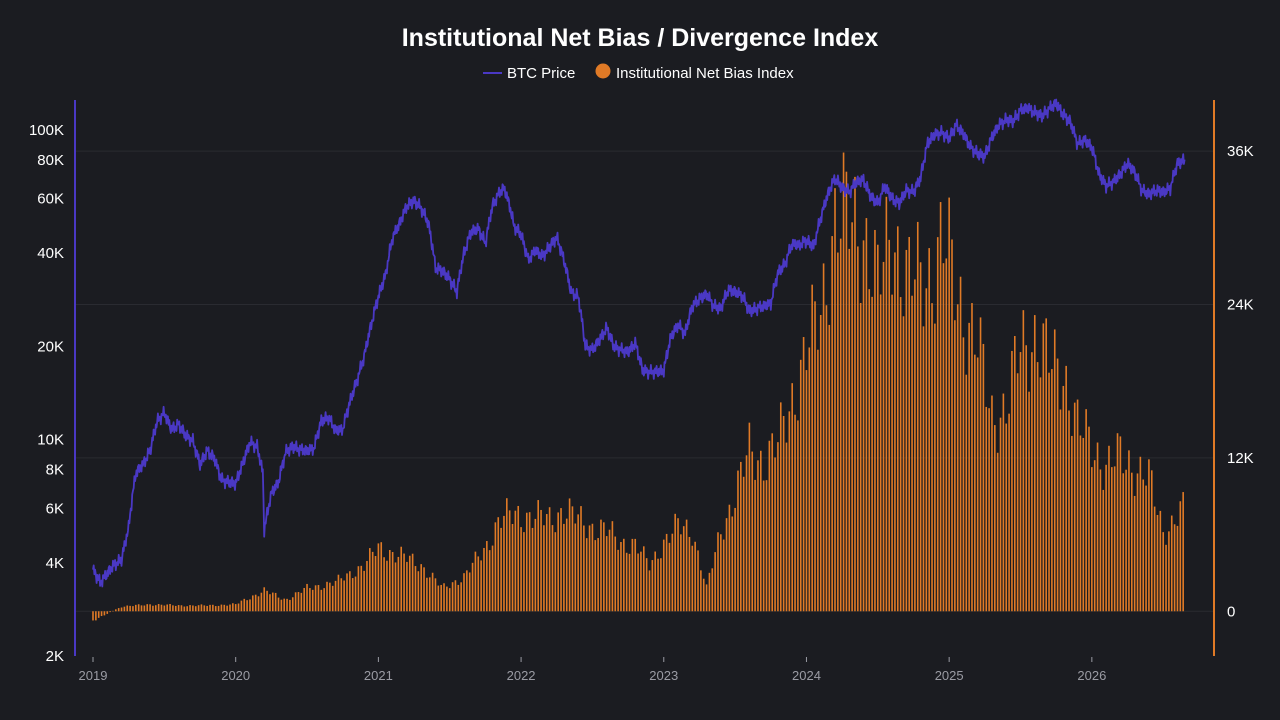 This screenshot has width=1280, height=720. I want to click on legend-bias-index-swatch, so click(603, 71).